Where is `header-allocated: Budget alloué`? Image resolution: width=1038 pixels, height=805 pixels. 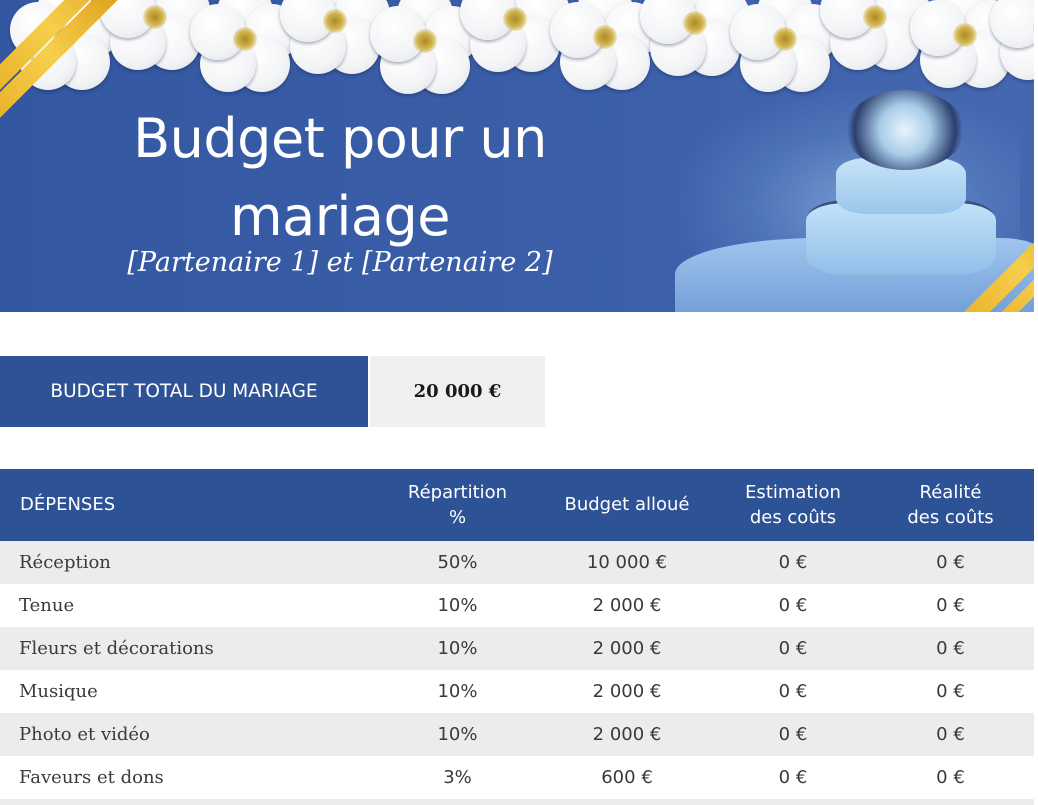 header-allocated: Budget alloué is located at coordinates (627, 505).